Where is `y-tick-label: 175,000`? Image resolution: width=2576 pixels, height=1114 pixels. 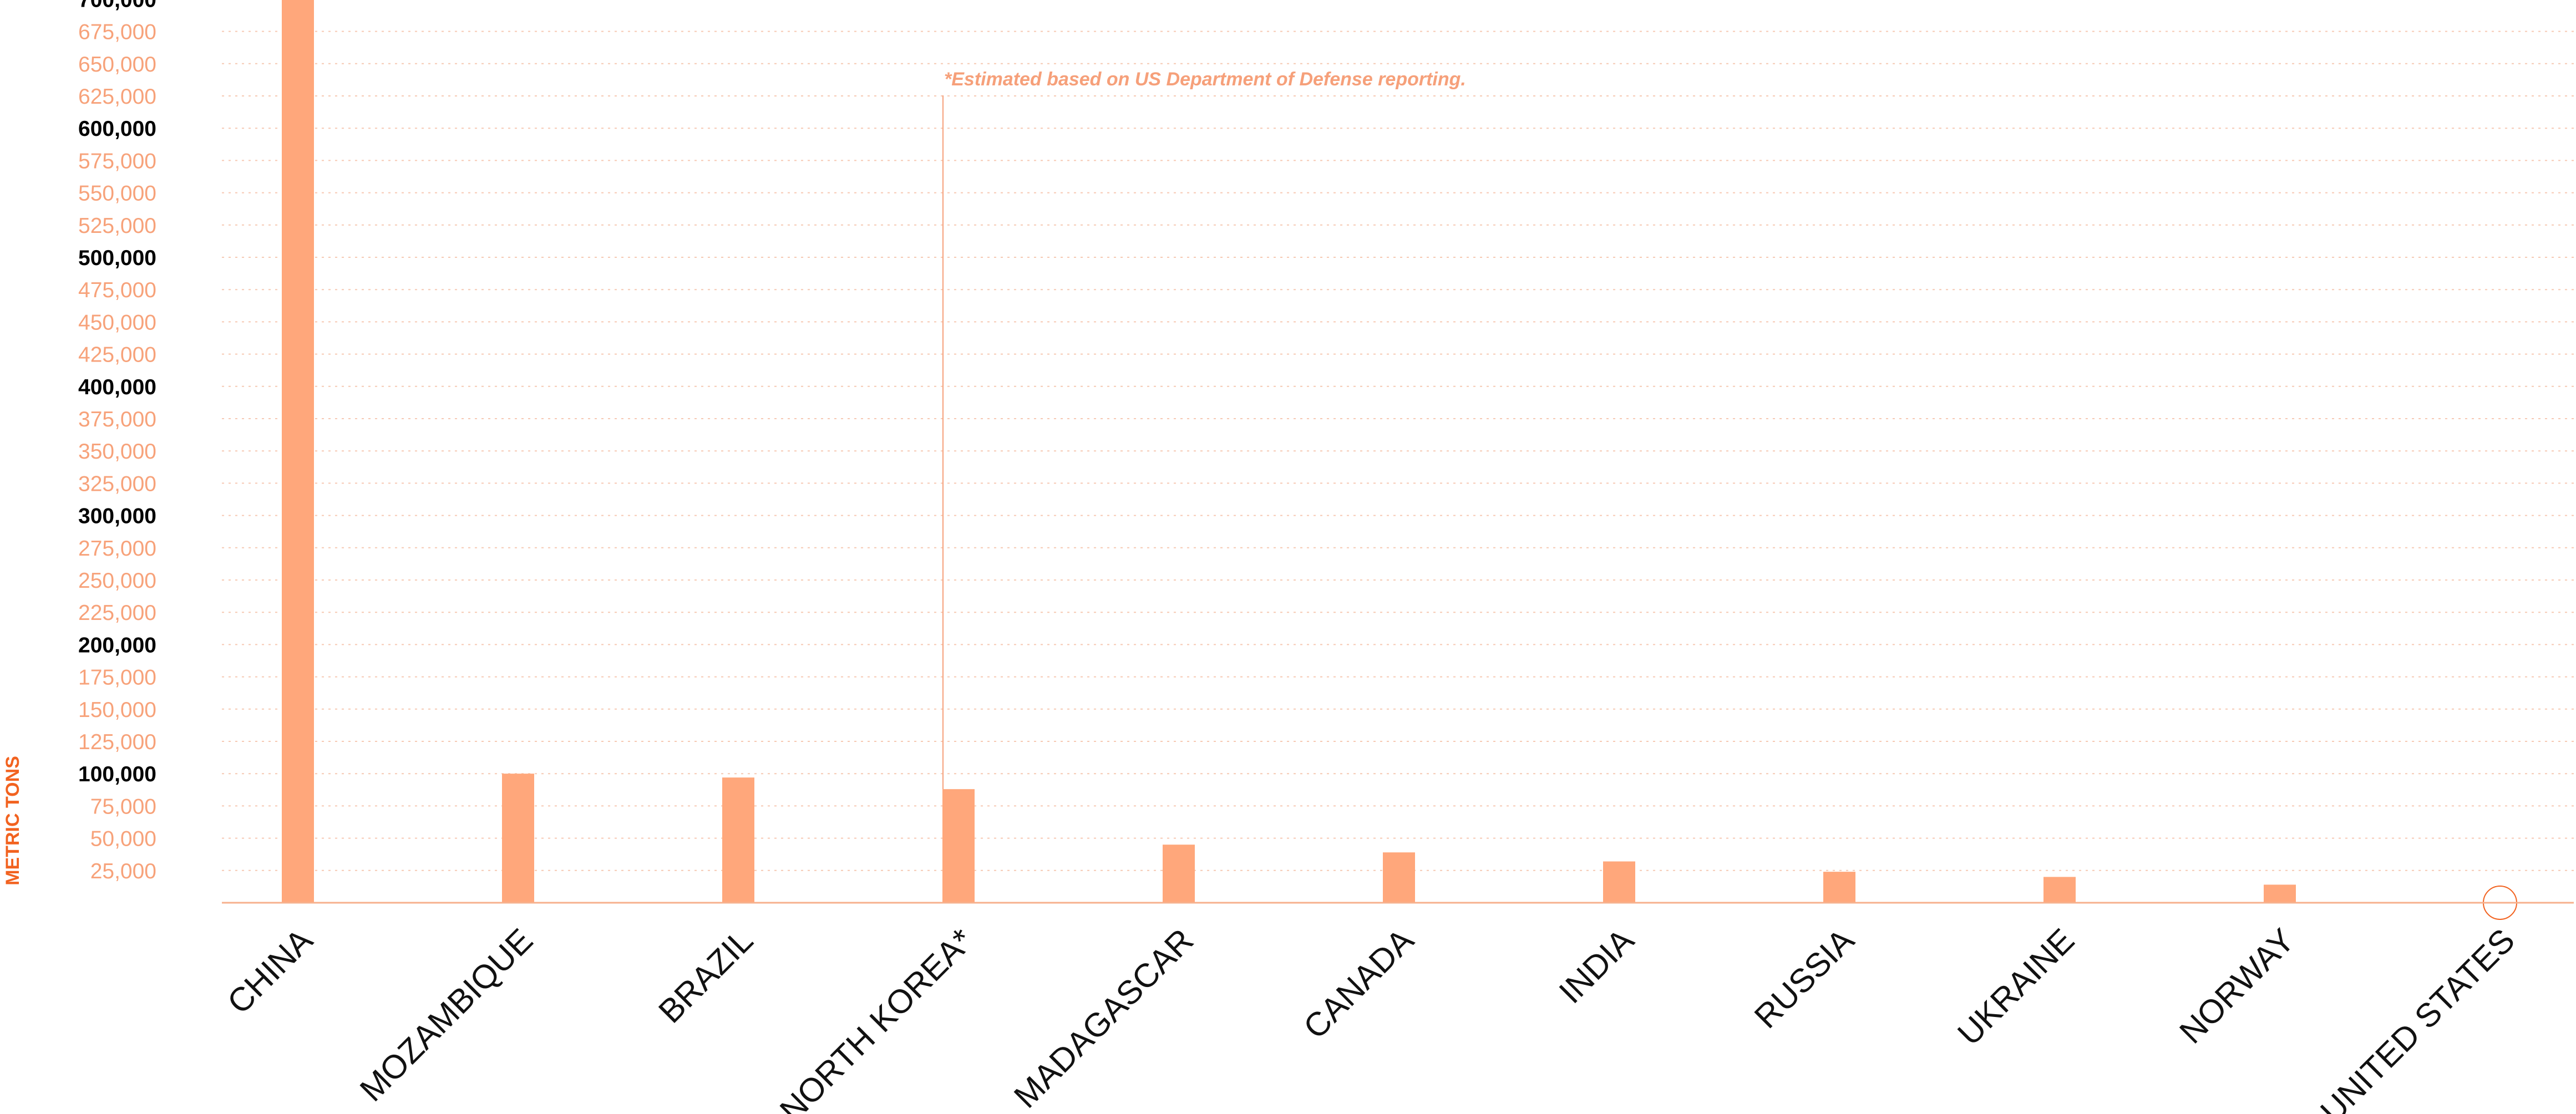
y-tick-label: 175,000 is located at coordinates (117, 678).